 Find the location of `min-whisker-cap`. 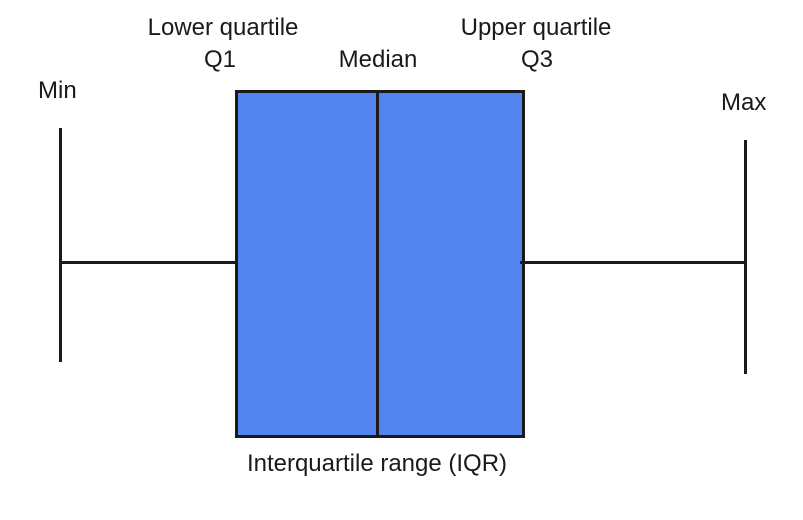

min-whisker-cap is located at coordinates (60, 245).